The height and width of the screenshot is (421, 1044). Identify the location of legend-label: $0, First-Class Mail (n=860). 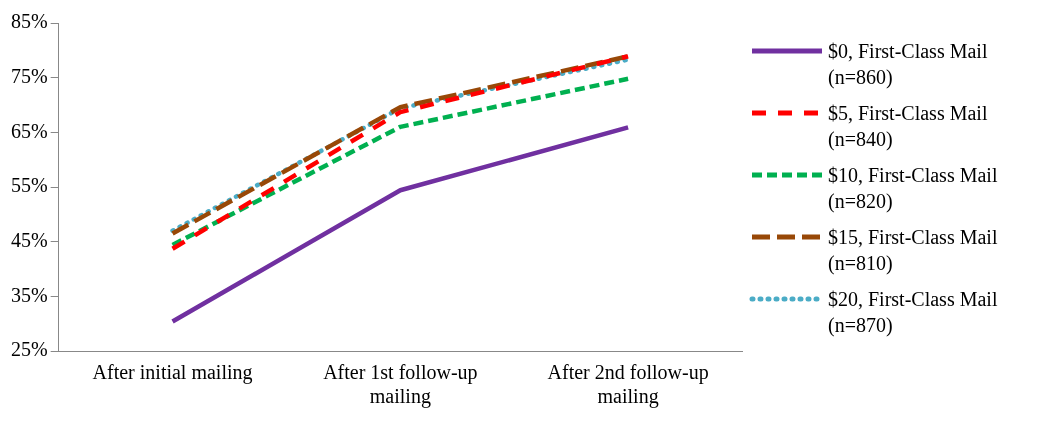
(908, 64).